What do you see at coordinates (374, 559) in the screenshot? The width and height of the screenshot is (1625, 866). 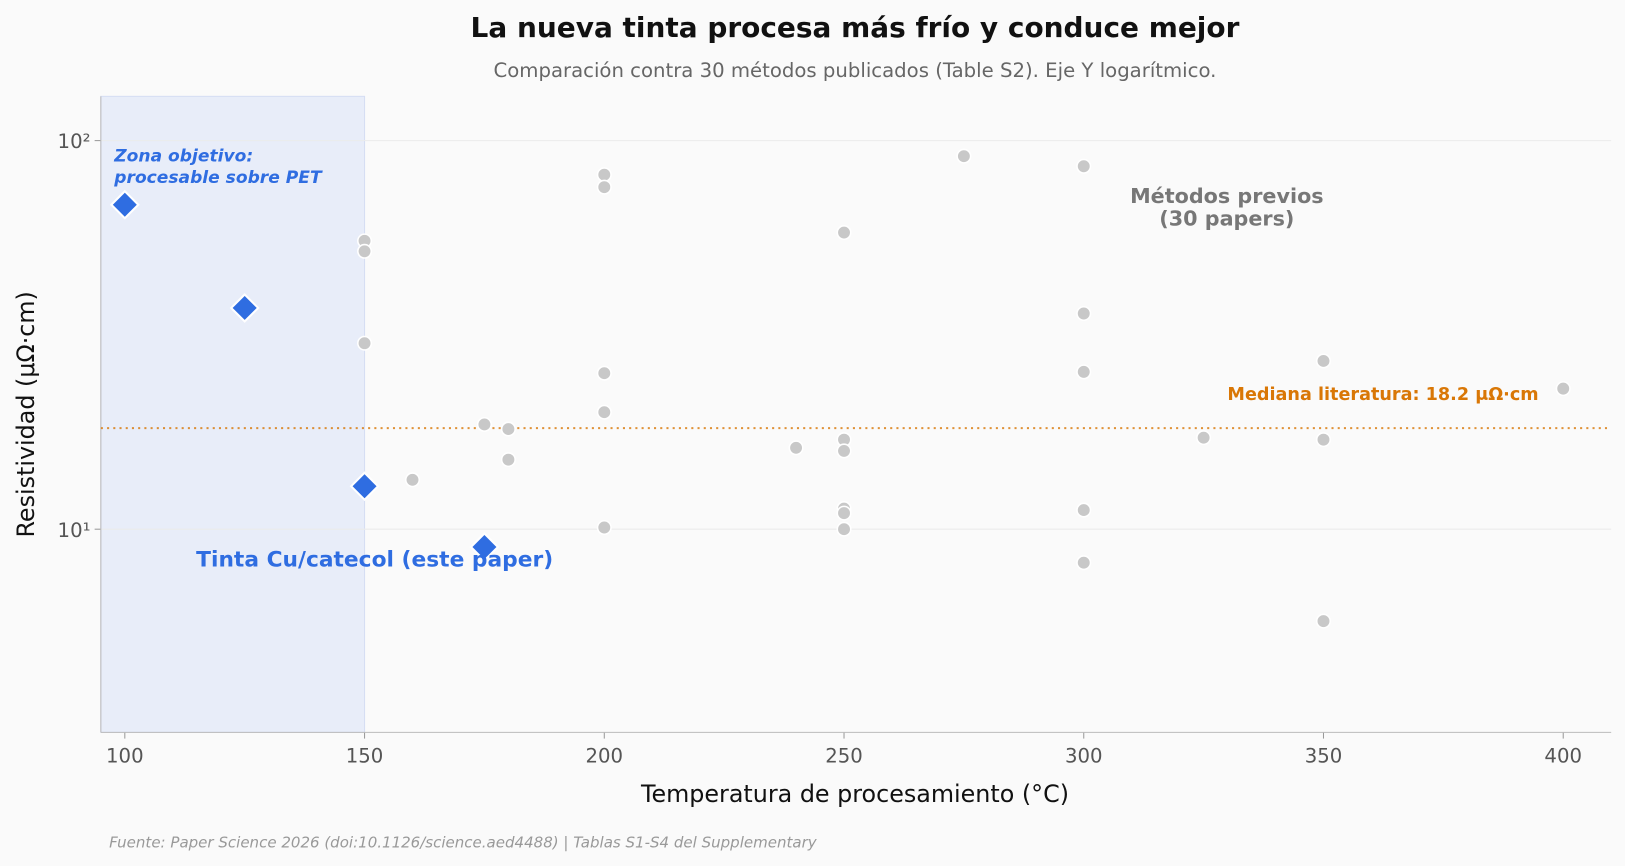 I see `series-label: Tinta Cu/catecol (este paper)` at bounding box center [374, 559].